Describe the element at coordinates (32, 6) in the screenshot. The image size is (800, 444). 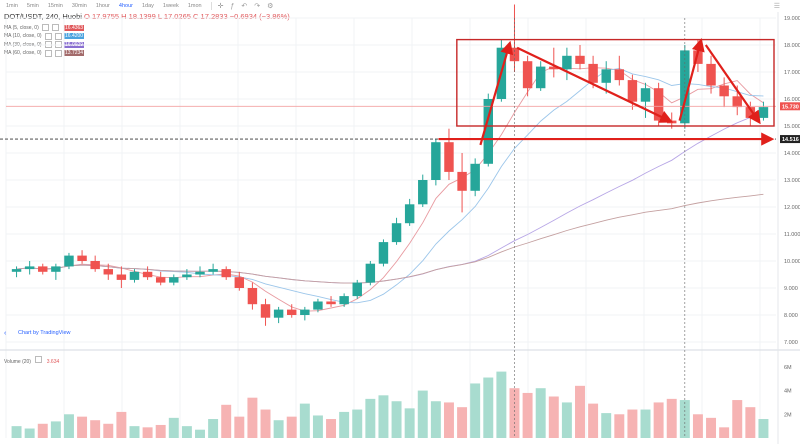
I see `timeframe-5min: 5min` at that location.